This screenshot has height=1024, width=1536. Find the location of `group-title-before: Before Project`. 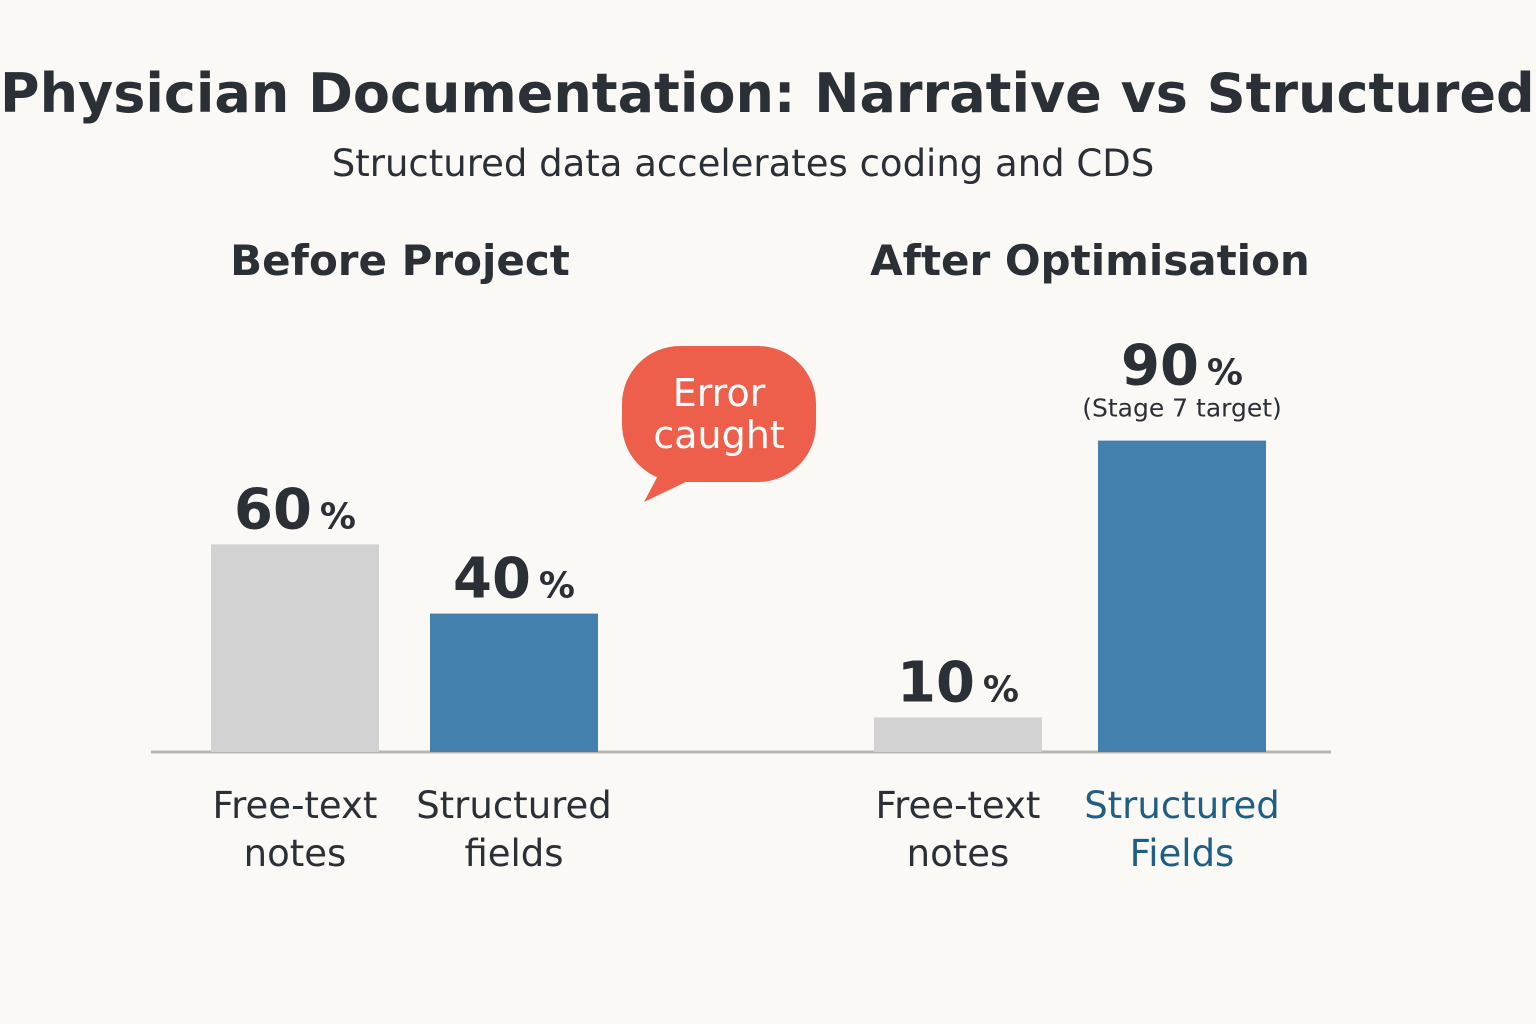

group-title-before: Before Project is located at coordinates (400, 260).